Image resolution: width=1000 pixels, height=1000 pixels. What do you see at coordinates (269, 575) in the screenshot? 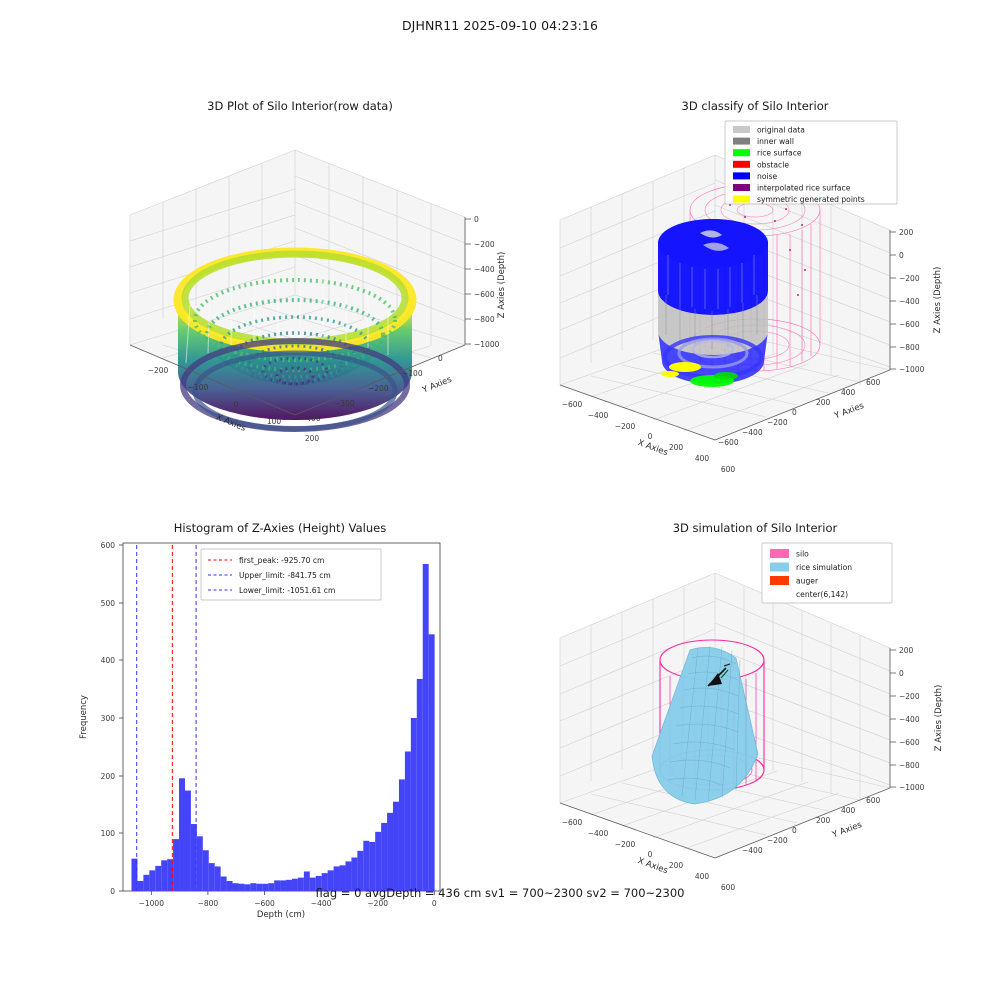
I see `legend-item: Upper_limit: -841.75 cm` at bounding box center [269, 575].